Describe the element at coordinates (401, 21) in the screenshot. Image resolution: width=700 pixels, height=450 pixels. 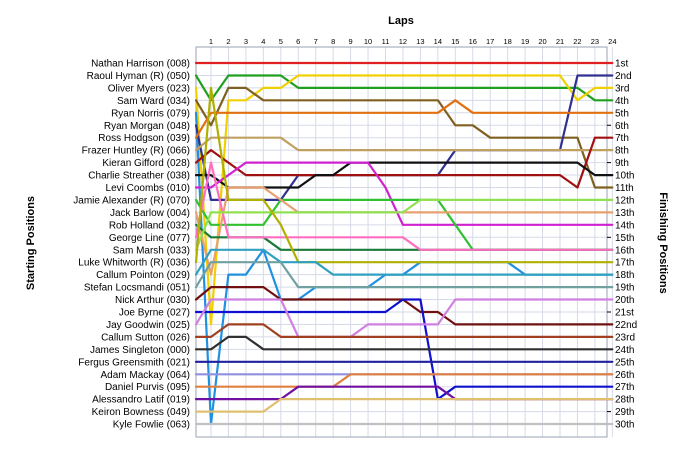
I see `chart-title: Laps` at that location.